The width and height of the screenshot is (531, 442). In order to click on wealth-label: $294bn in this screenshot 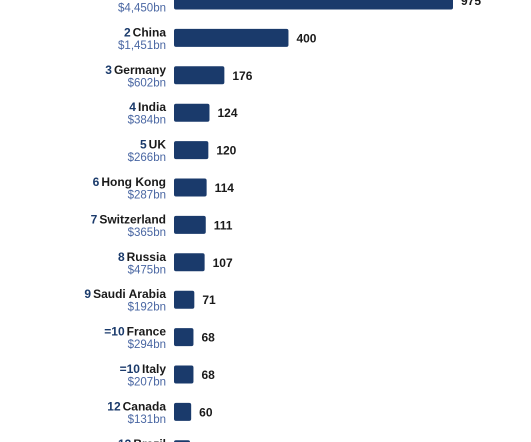, I will do `click(147, 345)`.